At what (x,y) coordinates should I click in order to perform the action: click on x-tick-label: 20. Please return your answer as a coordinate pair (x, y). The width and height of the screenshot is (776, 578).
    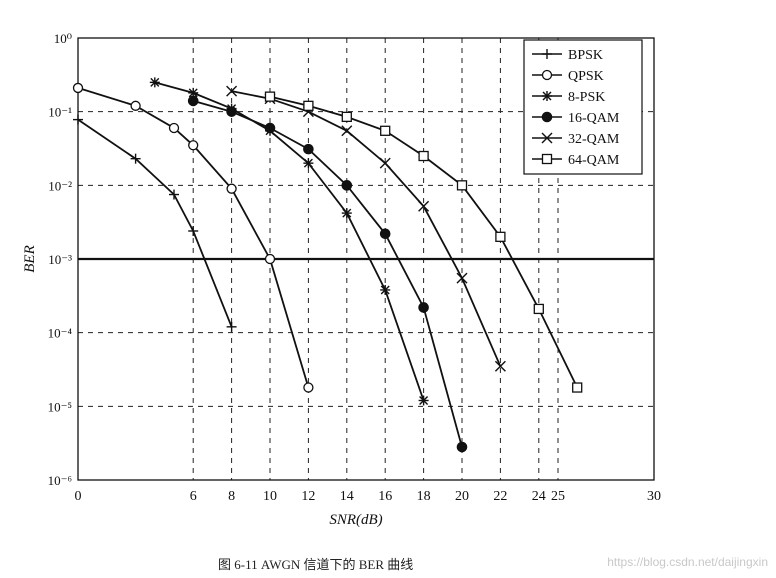
    Looking at the image, I should click on (462, 496).